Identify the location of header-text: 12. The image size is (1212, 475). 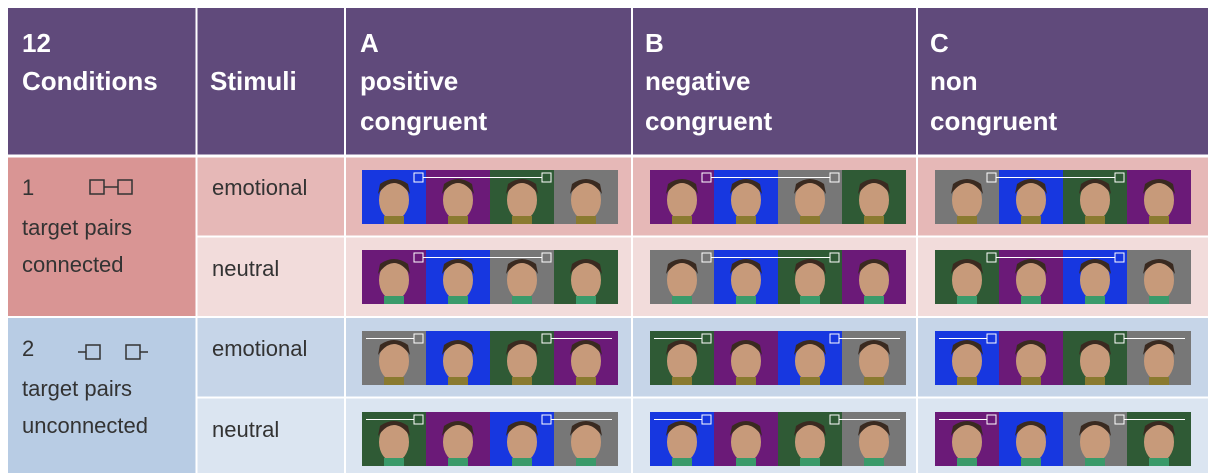
(36, 43).